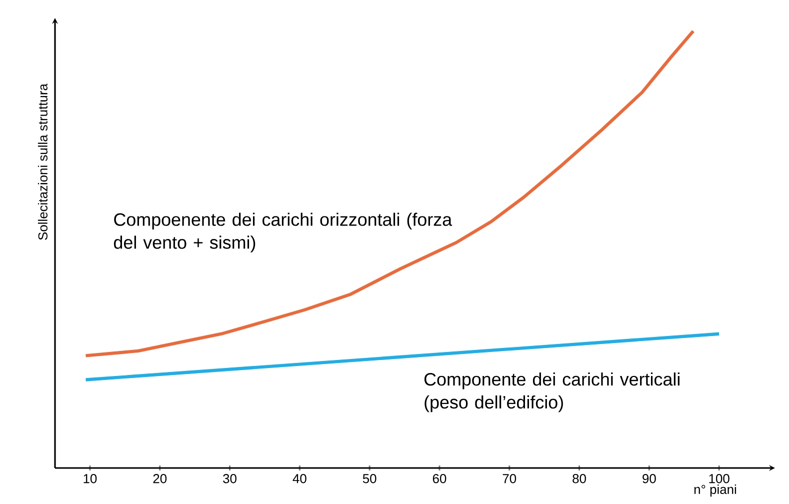 The height and width of the screenshot is (504, 789). What do you see at coordinates (649, 479) in the screenshot?
I see `x-tick-label: 90` at bounding box center [649, 479].